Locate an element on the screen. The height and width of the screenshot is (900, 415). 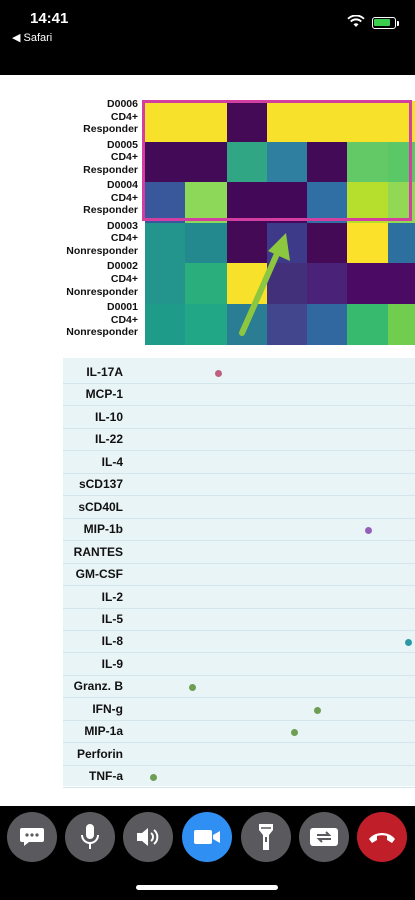
switch-camera-icon is located at coordinates (324, 837).